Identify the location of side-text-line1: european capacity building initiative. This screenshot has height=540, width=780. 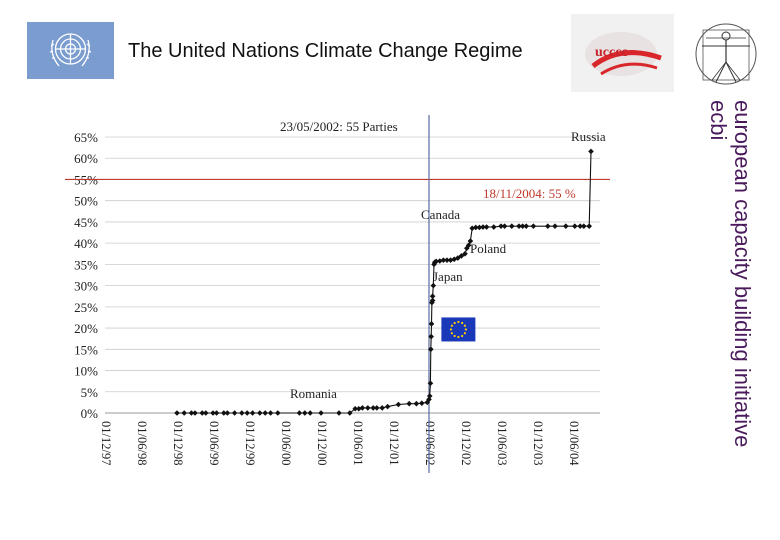
(742, 274).